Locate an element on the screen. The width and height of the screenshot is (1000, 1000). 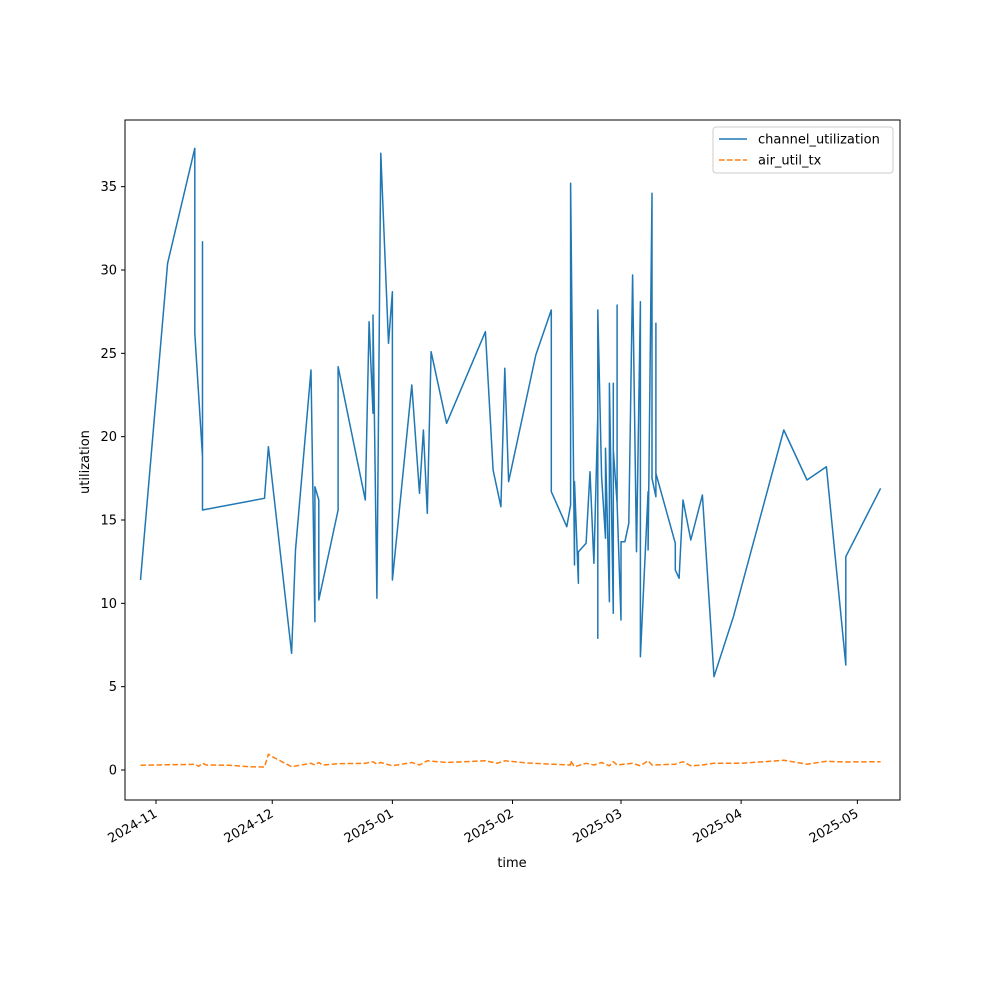
legend-label-air_util_tx: air_util_tx is located at coordinates (790, 161).